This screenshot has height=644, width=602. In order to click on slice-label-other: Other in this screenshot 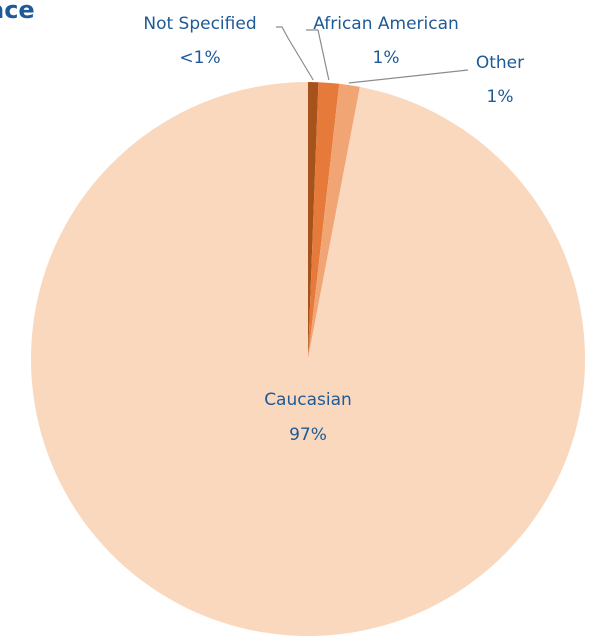, I will do `click(500, 63)`.